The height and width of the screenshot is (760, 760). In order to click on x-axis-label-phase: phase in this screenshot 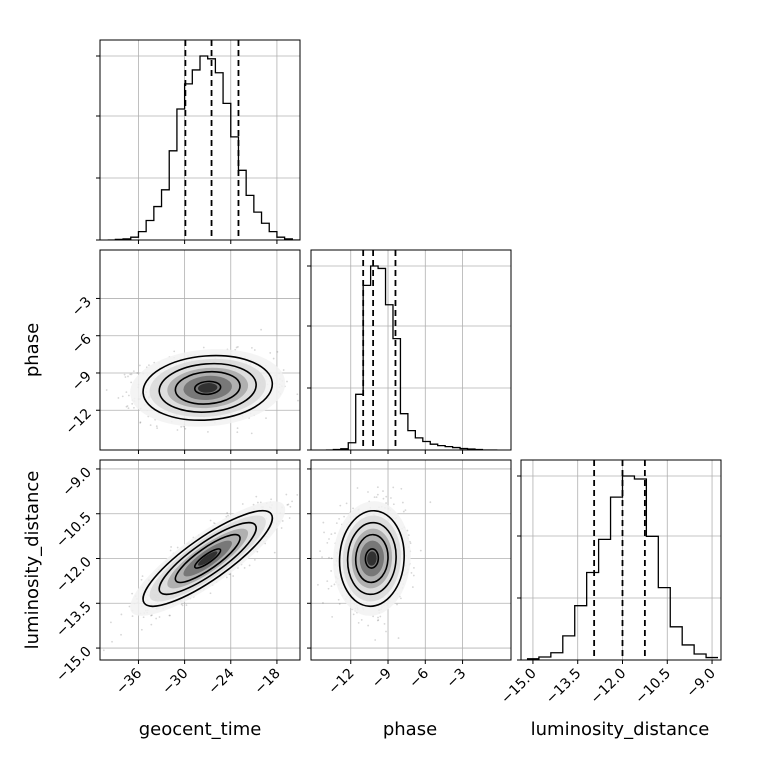, I will do `click(410, 729)`.